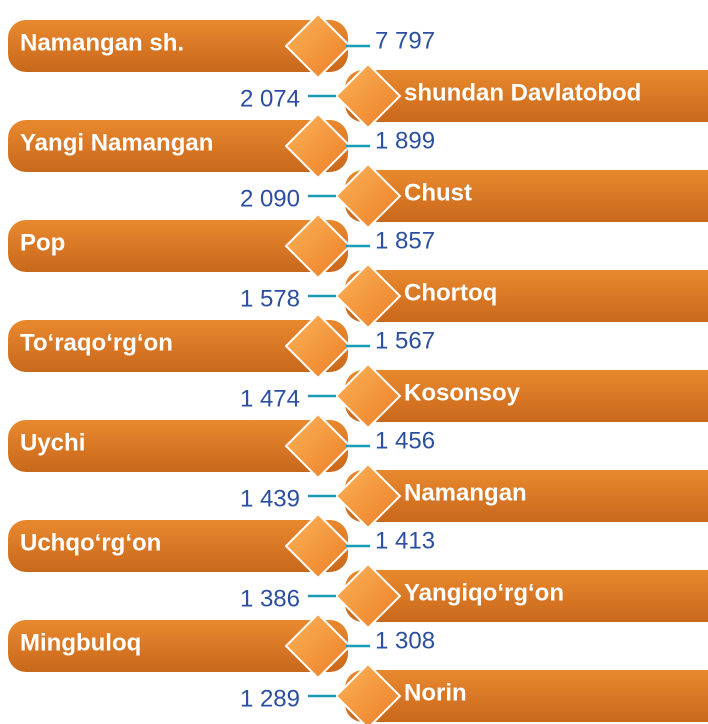 This screenshot has width=708, height=724. I want to click on item-value: 1 308, so click(405, 640).